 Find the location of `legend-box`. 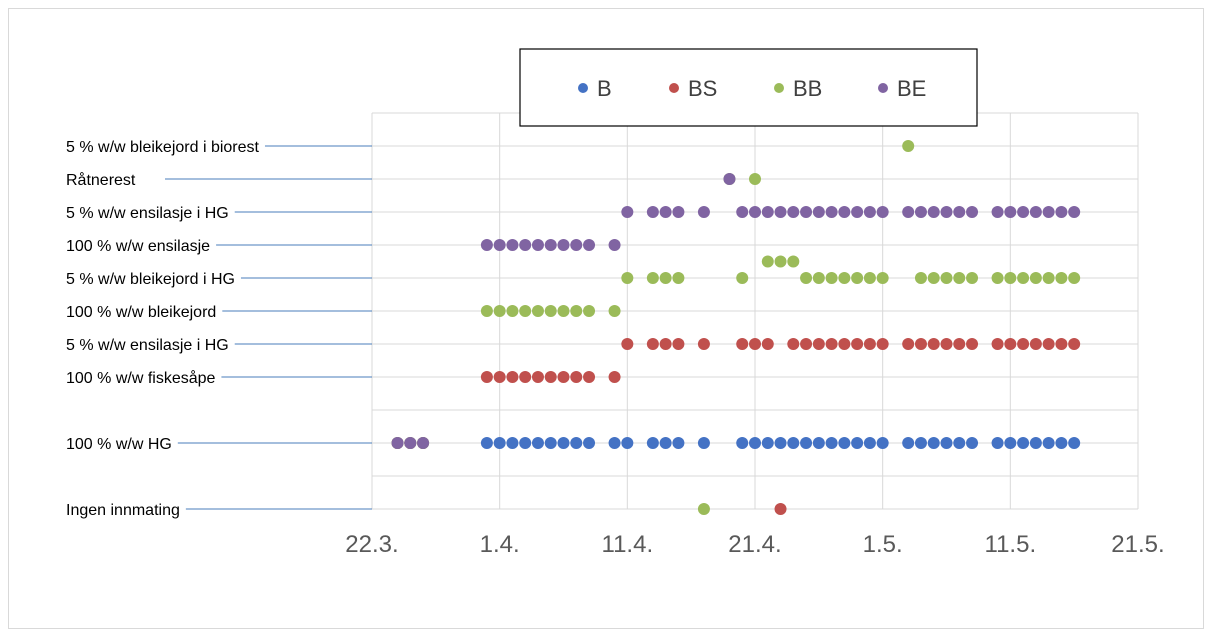

legend-box is located at coordinates (748, 87).